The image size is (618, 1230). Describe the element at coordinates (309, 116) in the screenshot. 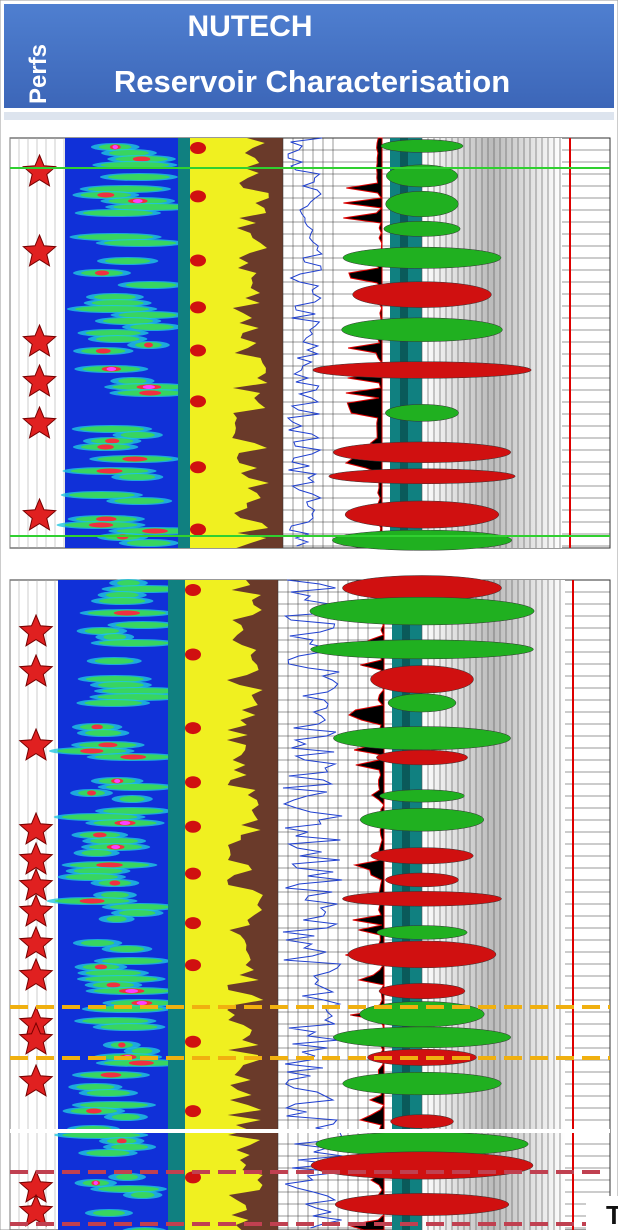

I see `separator` at that location.